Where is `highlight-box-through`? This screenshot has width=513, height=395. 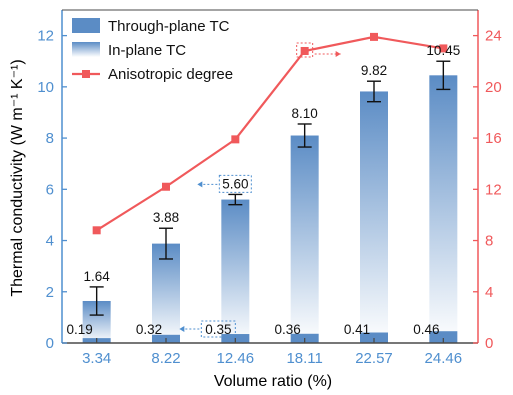 highlight-box-through is located at coordinates (218, 329).